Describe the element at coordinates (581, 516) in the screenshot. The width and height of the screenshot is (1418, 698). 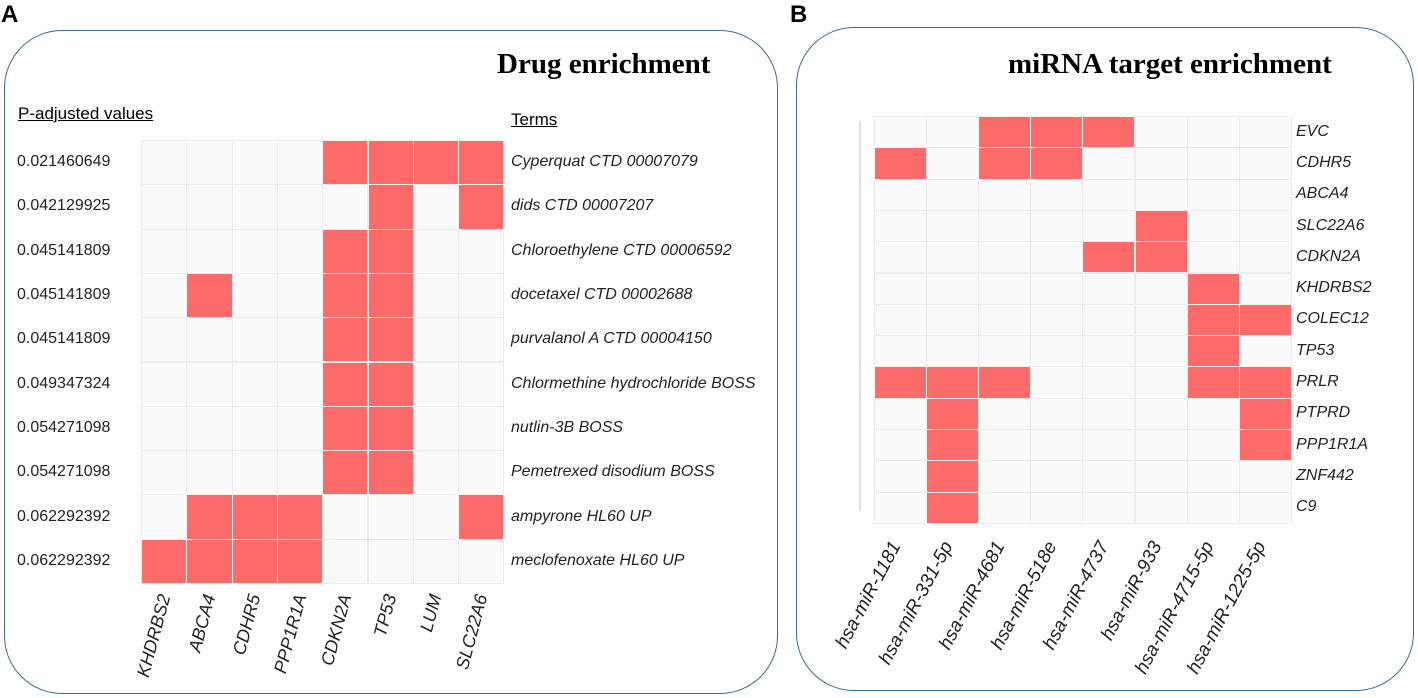
I see `term-label: ampyrone HL60 UP` at that location.